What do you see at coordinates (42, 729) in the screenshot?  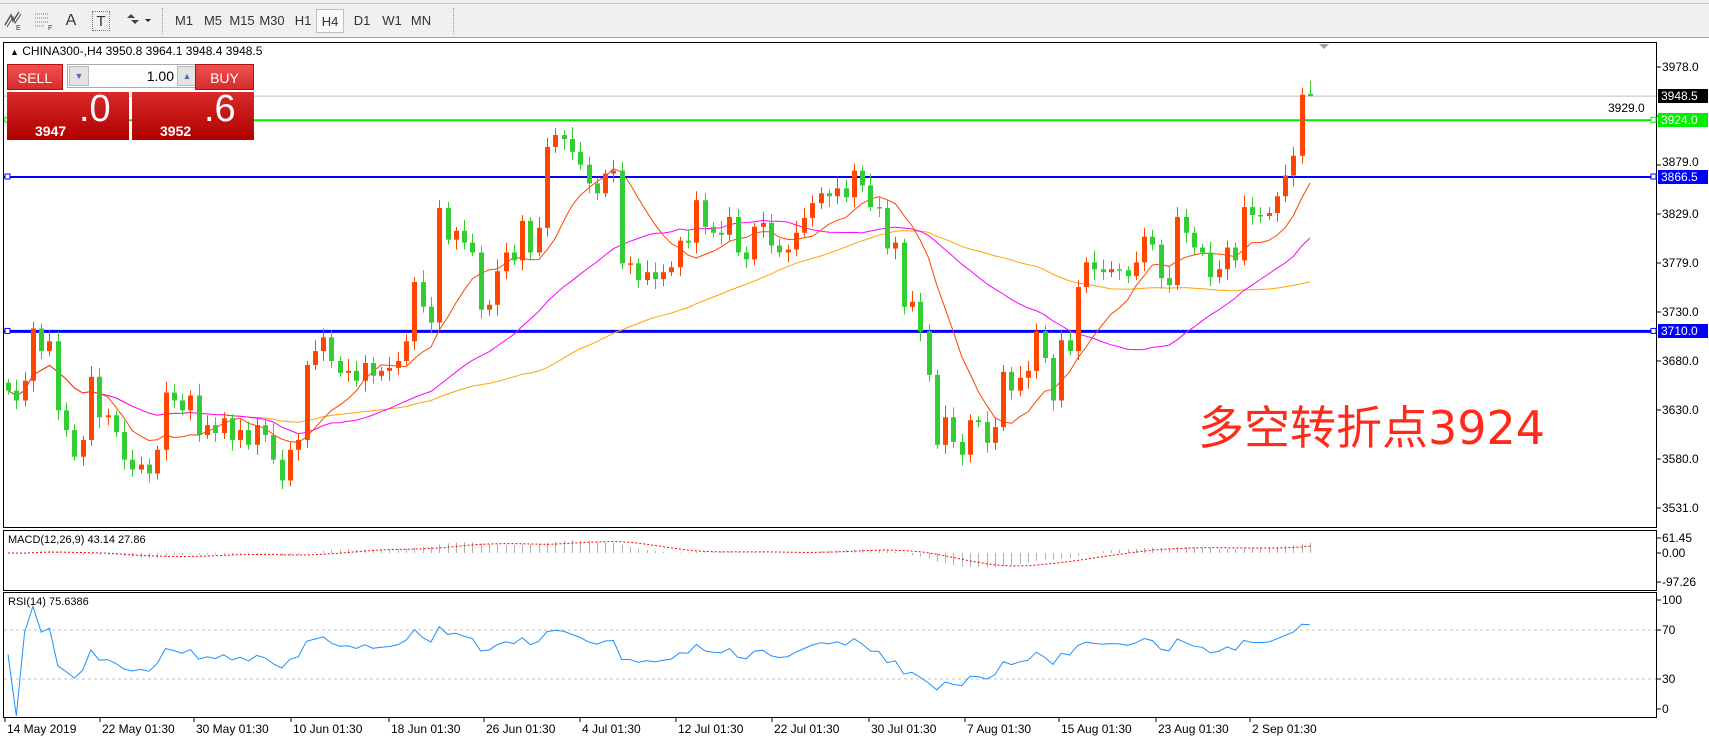 I see `time-axis-label: 14 May 2019` at bounding box center [42, 729].